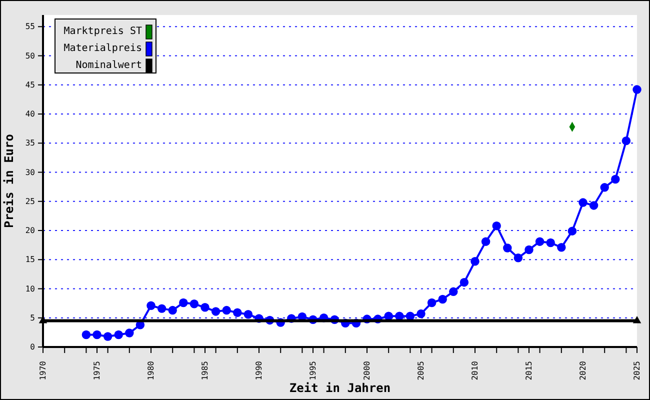  Describe the element at coordinates (30, 172) in the screenshot. I see `y-tick-label: 30` at that location.